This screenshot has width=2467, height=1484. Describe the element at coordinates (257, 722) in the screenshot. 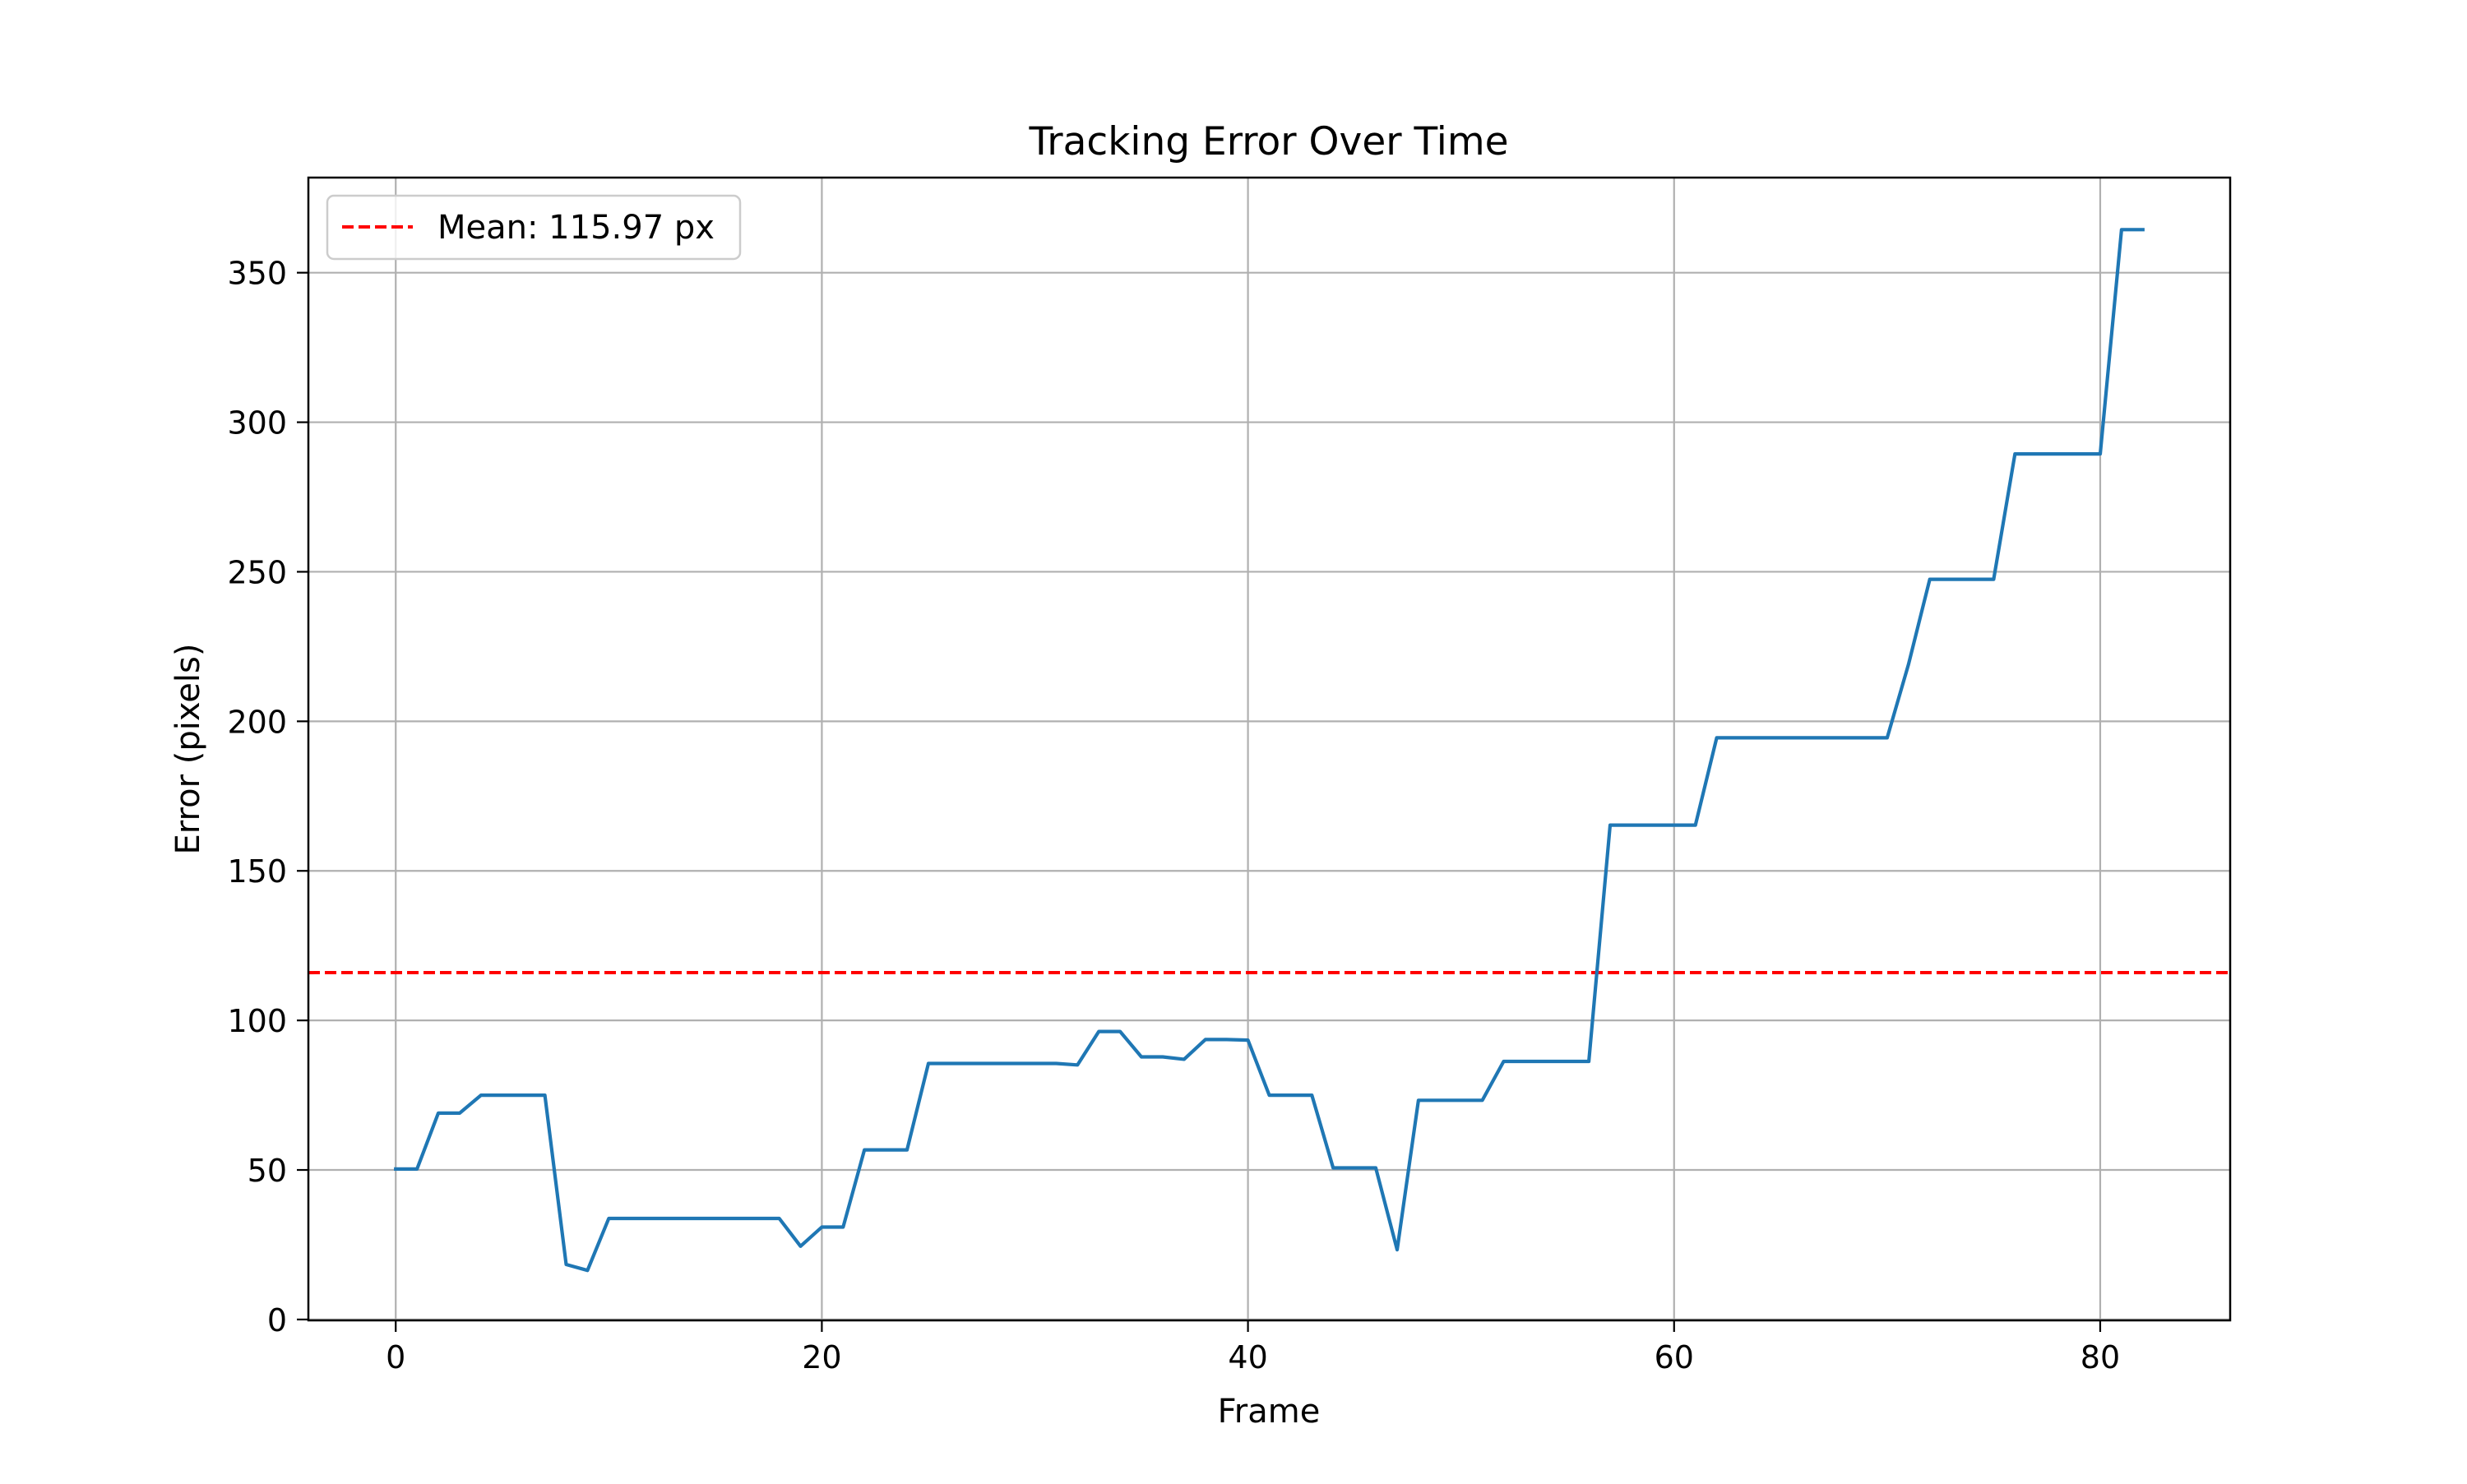

I see `y-tick-label: 200` at that location.